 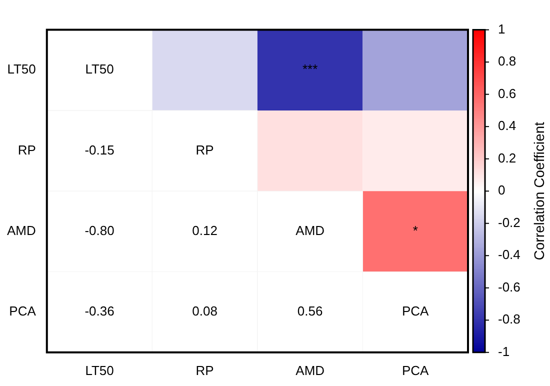 I want to click on color-bar-label: 0.6, so click(x=507, y=93).